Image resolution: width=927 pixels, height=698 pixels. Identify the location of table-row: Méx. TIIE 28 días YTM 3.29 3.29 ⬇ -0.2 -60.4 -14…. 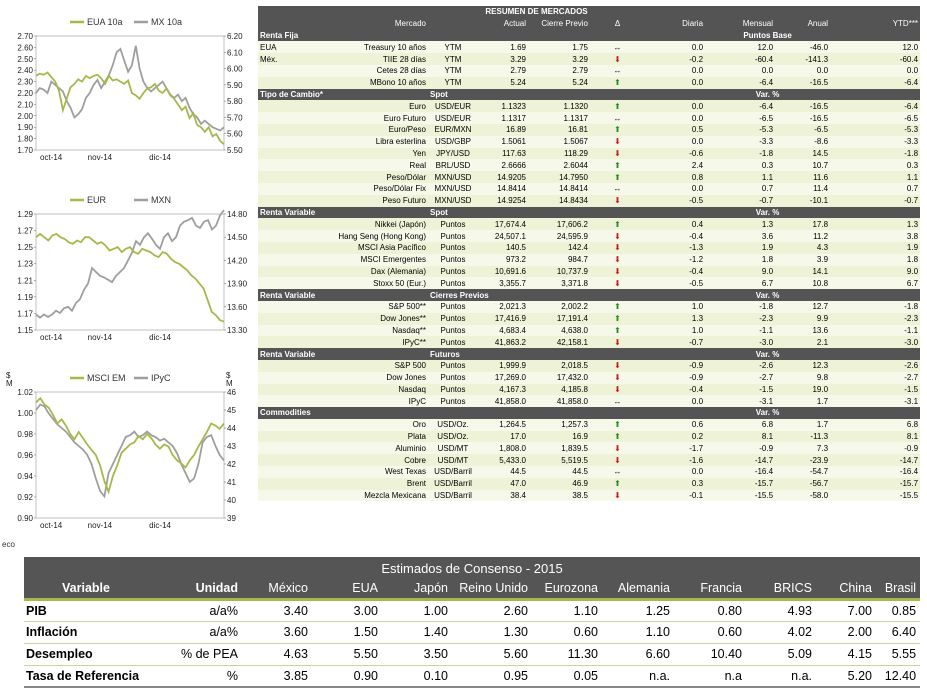
(589, 59).